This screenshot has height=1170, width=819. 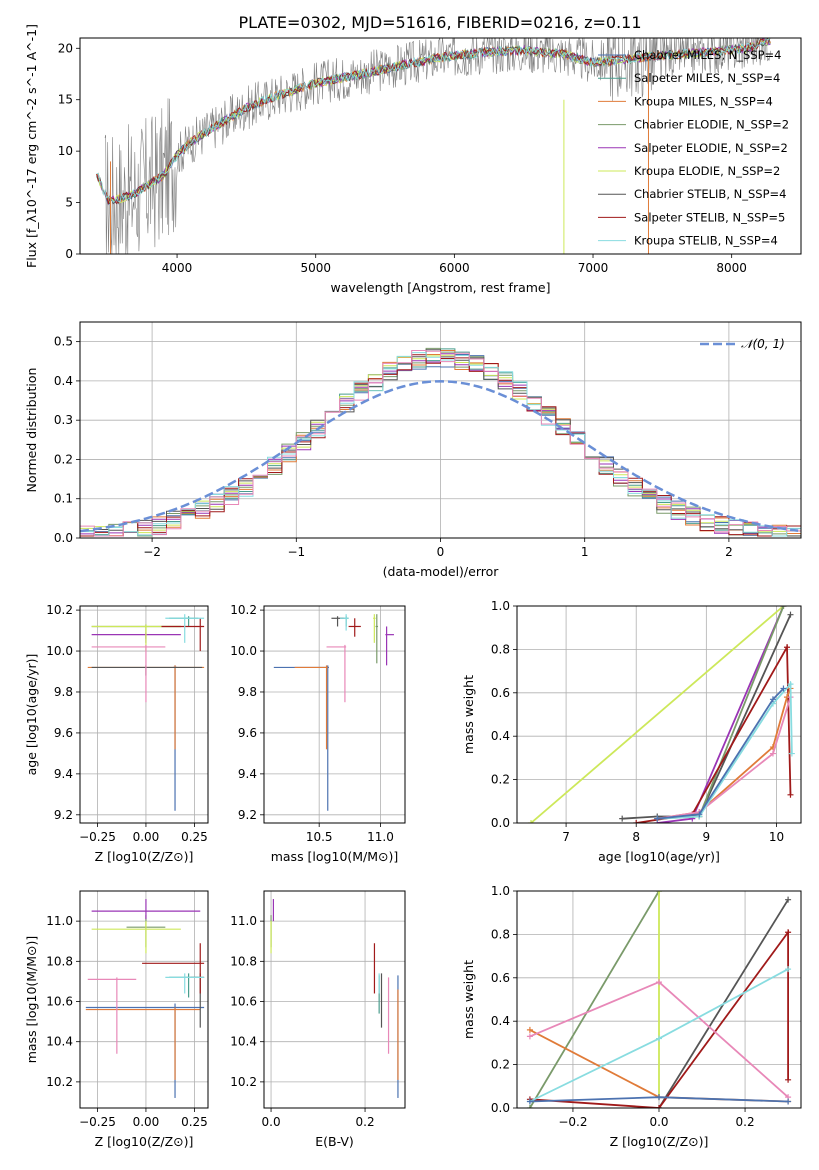 What do you see at coordinates (194, 1122) in the screenshot?
I see `x-tick-label: 0.25` at bounding box center [194, 1122].